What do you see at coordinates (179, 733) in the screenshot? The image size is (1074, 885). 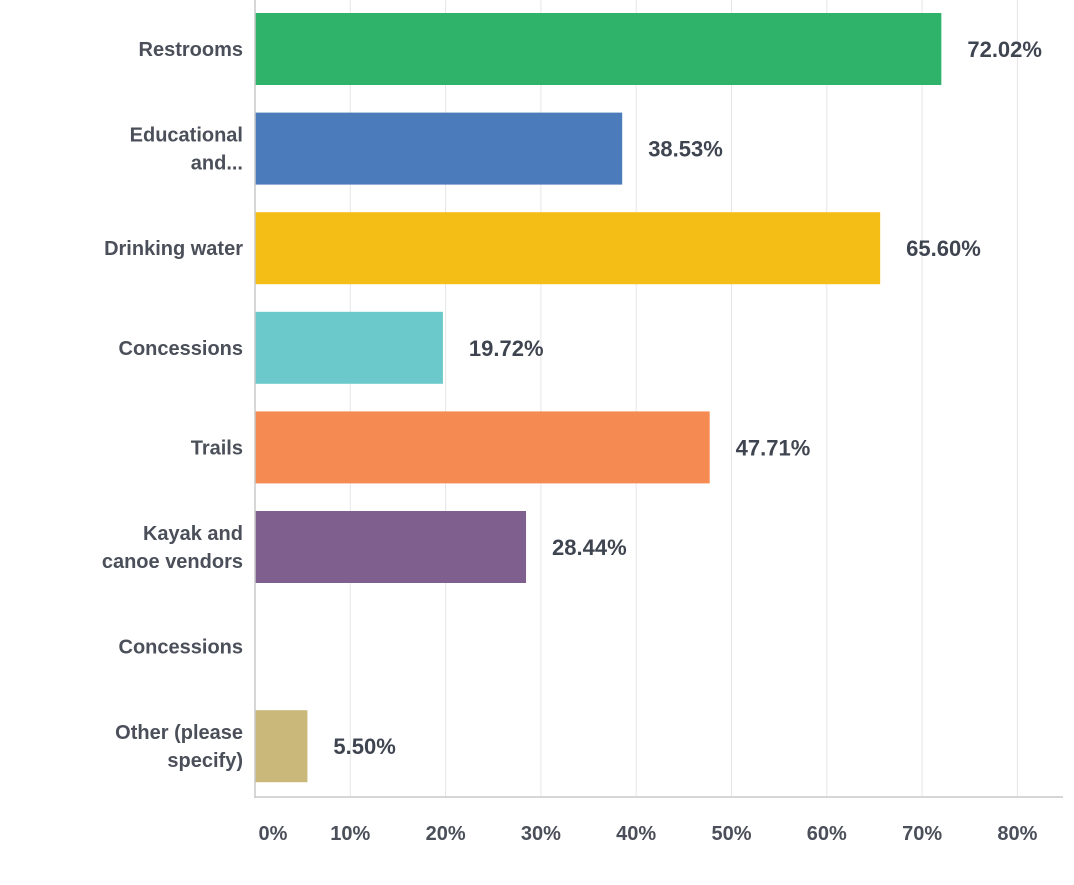 I see `category-label-line: Other (please` at bounding box center [179, 733].